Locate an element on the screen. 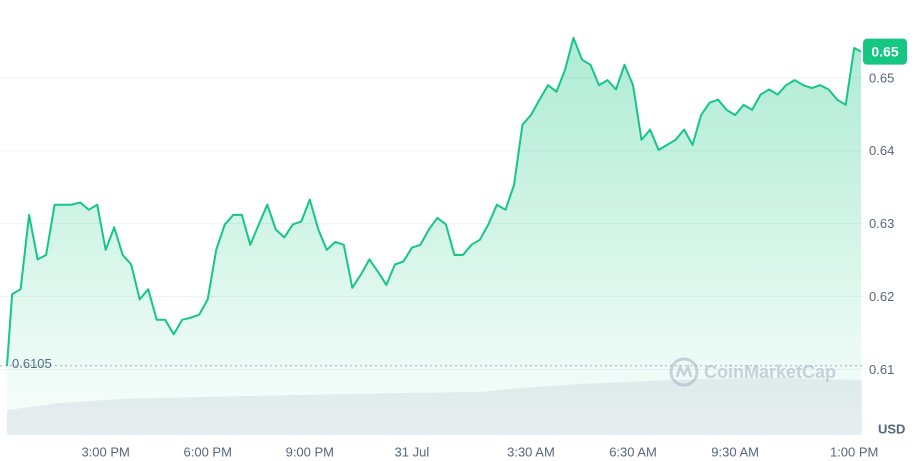 This screenshot has width=919, height=461. price-tag-label: 0.65 is located at coordinates (884, 51).